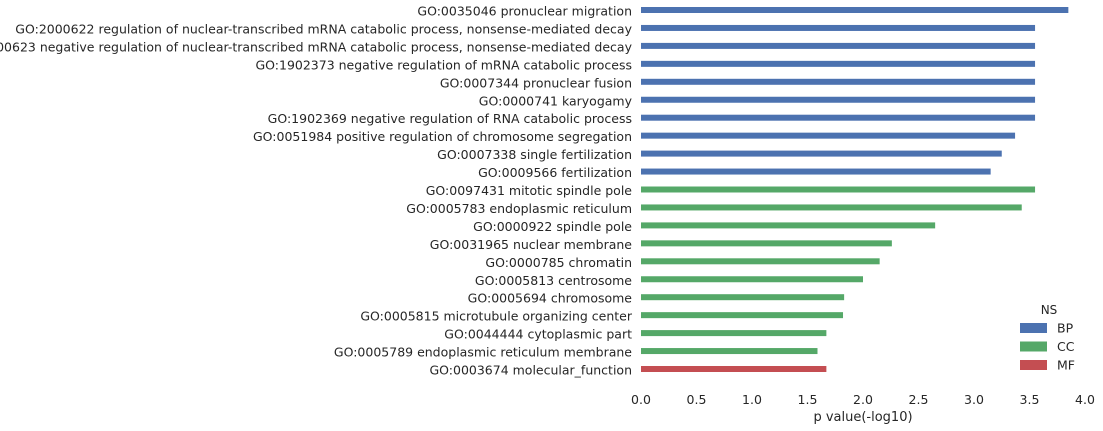  I want to click on category-label-18: GO:0044444 cytoplasmic part, so click(538, 334).